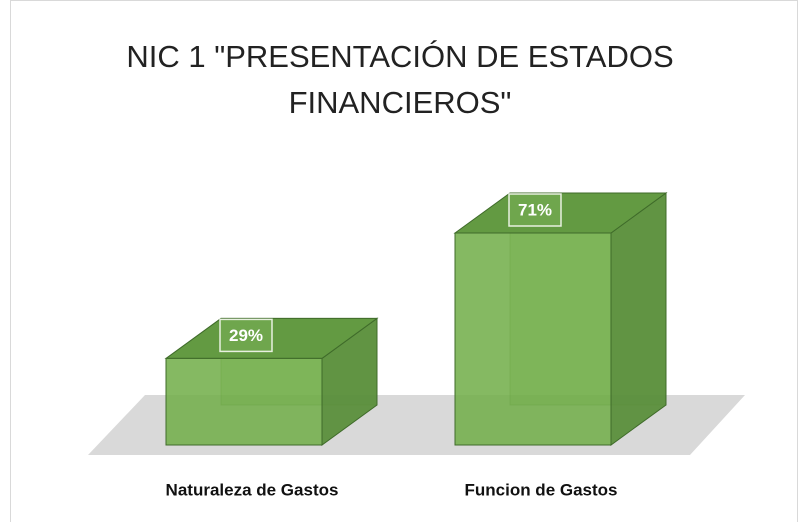  What do you see at coordinates (540, 489) in the screenshot?
I see `x-tick-label: Funcion de Gastos` at bounding box center [540, 489].